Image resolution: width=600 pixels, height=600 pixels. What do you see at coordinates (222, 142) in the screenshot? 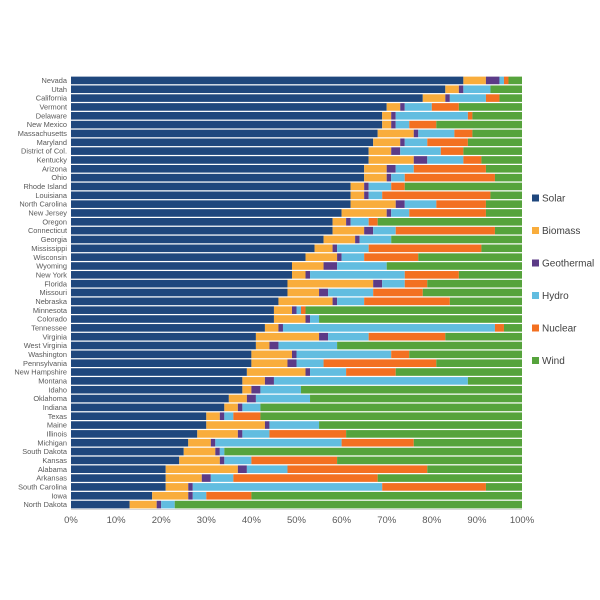
I see `bar-segment-maryland-solar` at bounding box center [222, 142].